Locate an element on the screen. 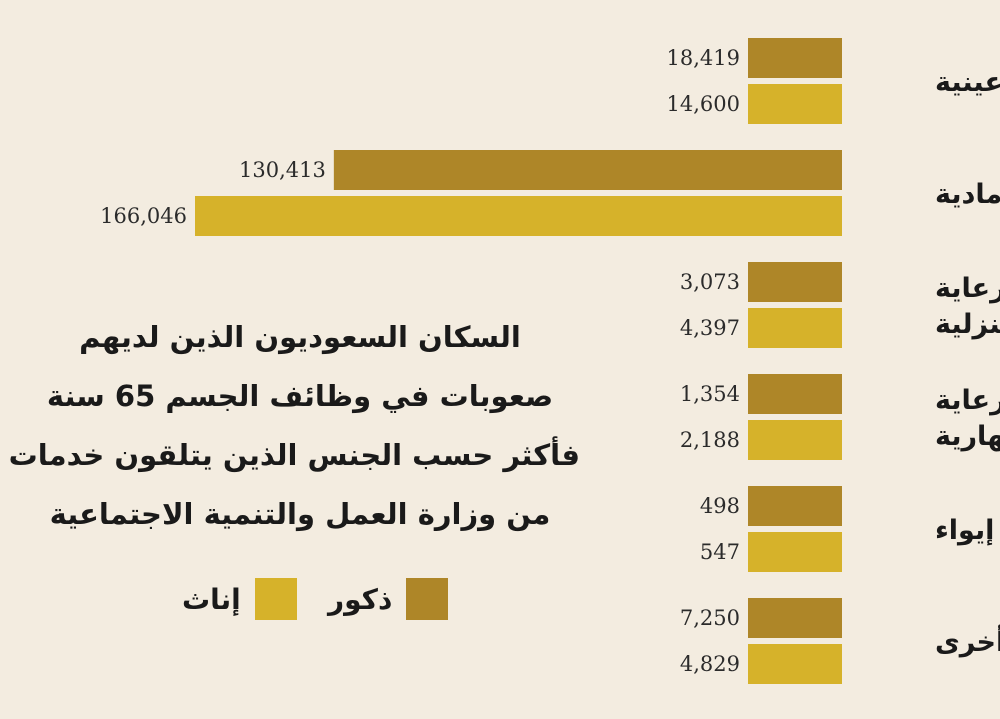 Image resolution: width=1000 pixels, height=719 pixels. data-label: 7,250 is located at coordinates (710, 618).